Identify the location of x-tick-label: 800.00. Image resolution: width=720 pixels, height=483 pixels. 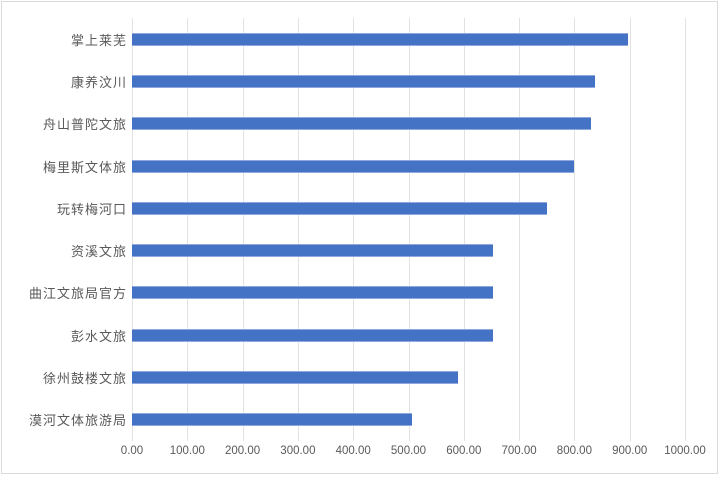
(574, 451).